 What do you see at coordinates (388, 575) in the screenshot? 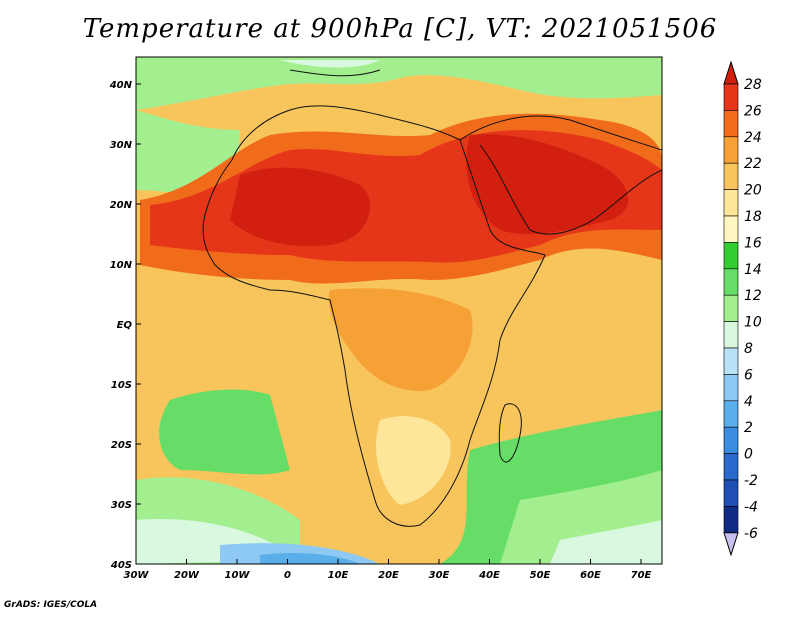
I see `lon-tick-label: 20E` at bounding box center [388, 575].